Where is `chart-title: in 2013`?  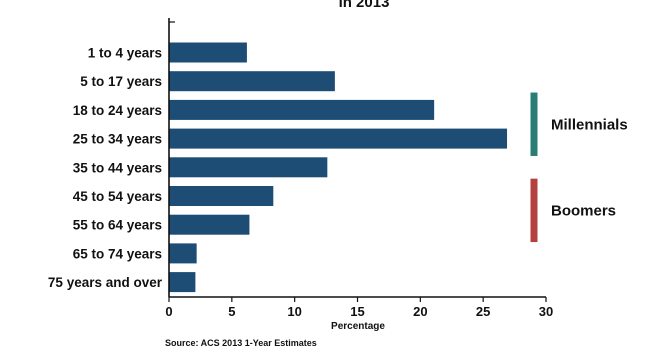
chart-title: in 2013 is located at coordinates (364, 5).